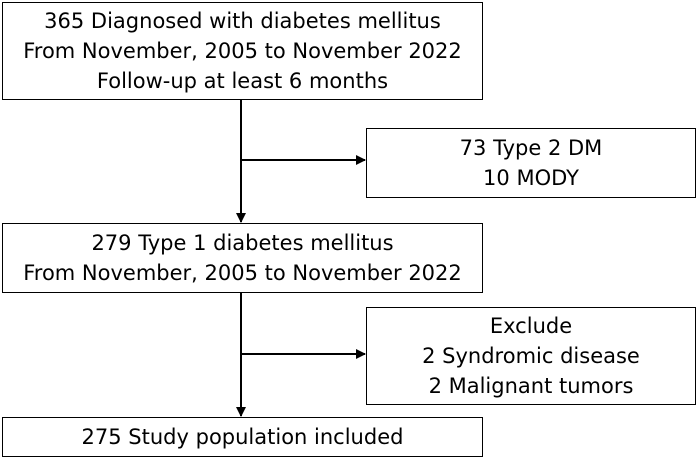 The image size is (699, 459). What do you see at coordinates (242, 21) in the screenshot?
I see `diagnosed-count-text: 365 Diagnosed with diabetes mellitus` at bounding box center [242, 21].